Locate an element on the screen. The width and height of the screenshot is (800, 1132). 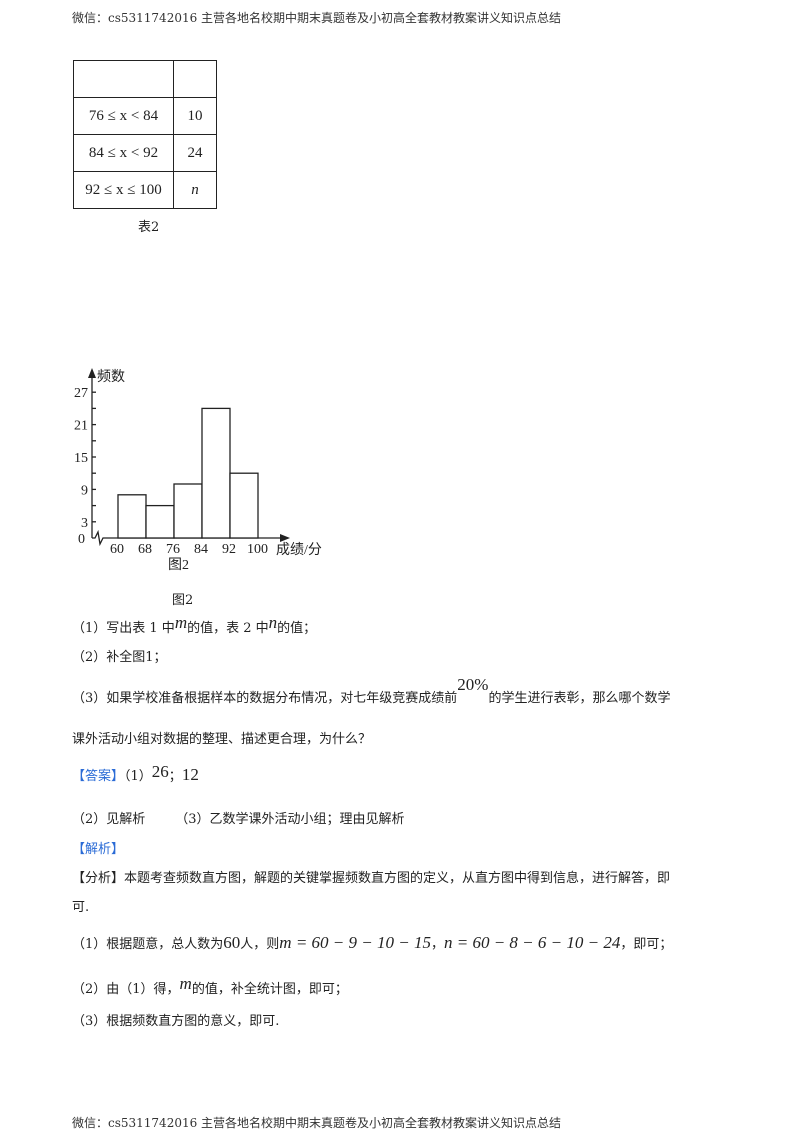
table-row is located at coordinates (145, 79).